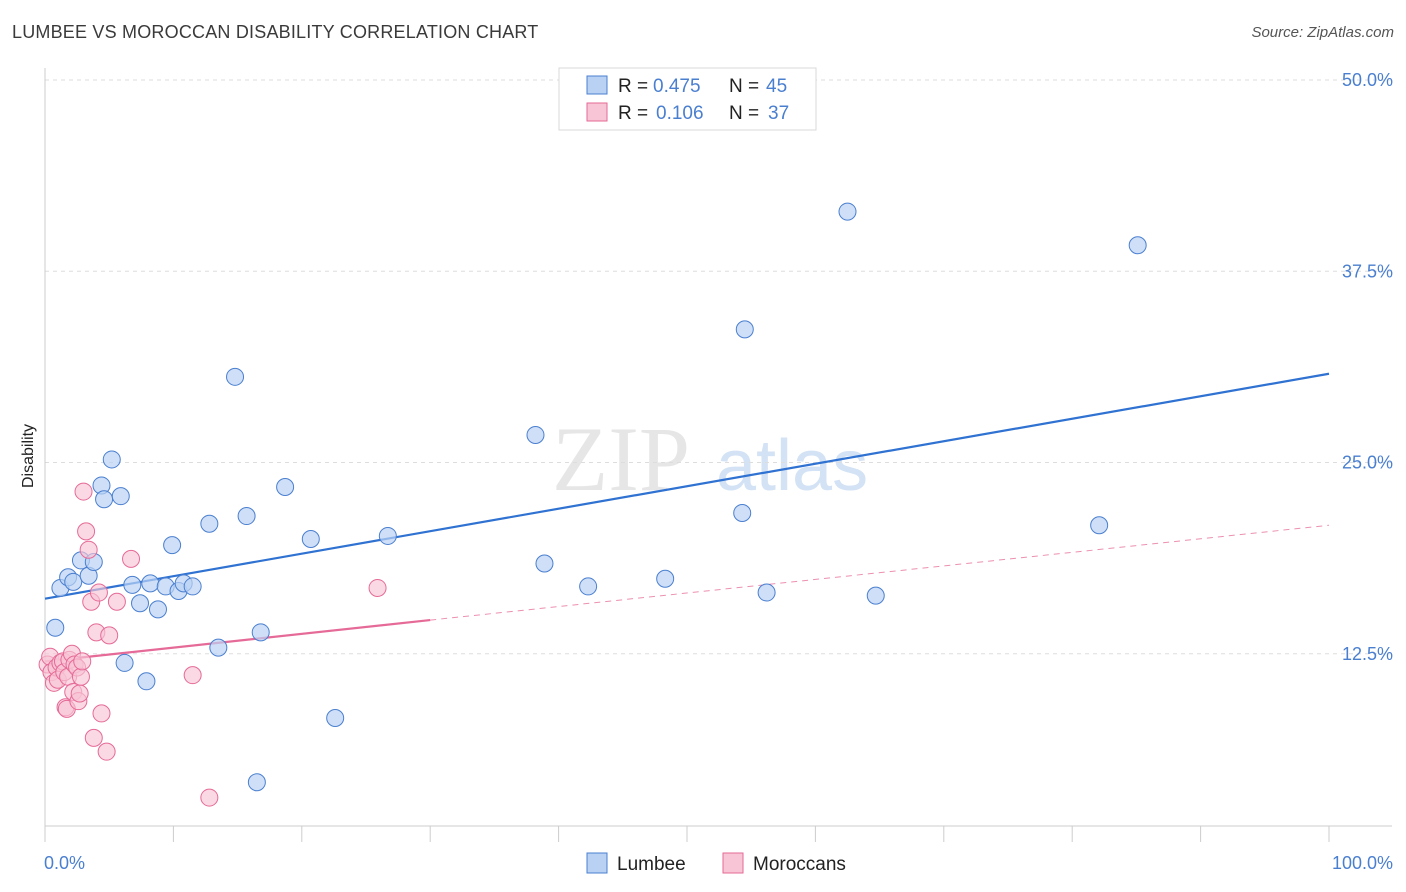 The width and height of the screenshot is (1406, 892). Describe the element at coordinates (651, 864) in the screenshot. I see `bottom-legend-label-lumbee: Lumbee` at that location.